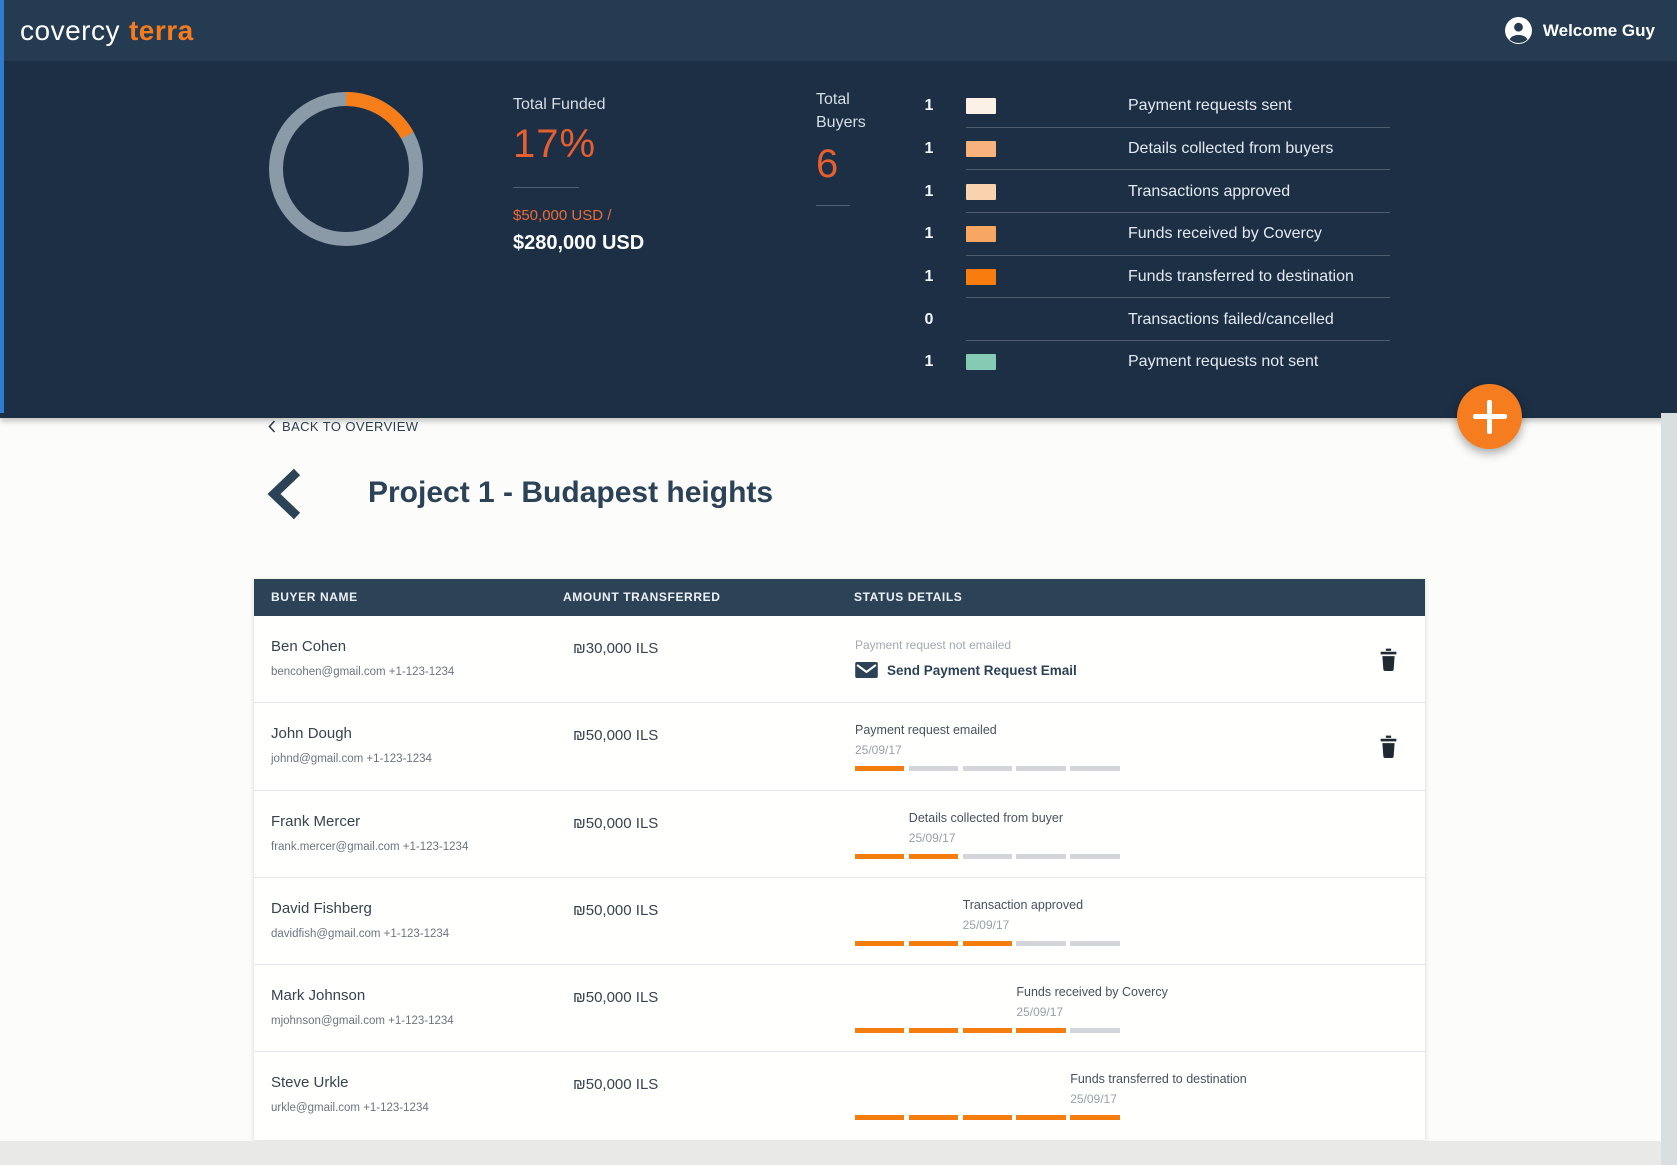 The width and height of the screenshot is (1677, 1165). Describe the element at coordinates (908, 597) in the screenshot. I see `column-status-details: STATUS DETAILS` at that location.